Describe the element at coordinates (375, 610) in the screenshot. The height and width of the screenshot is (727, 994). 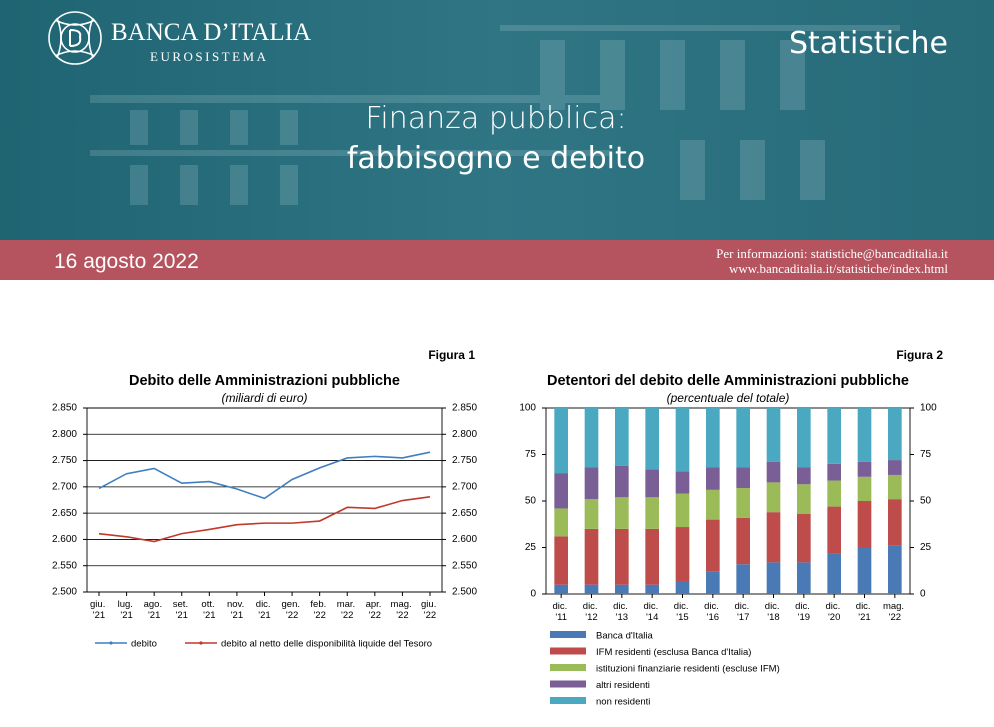
I see `x-tick-label: apr. '22` at that location.